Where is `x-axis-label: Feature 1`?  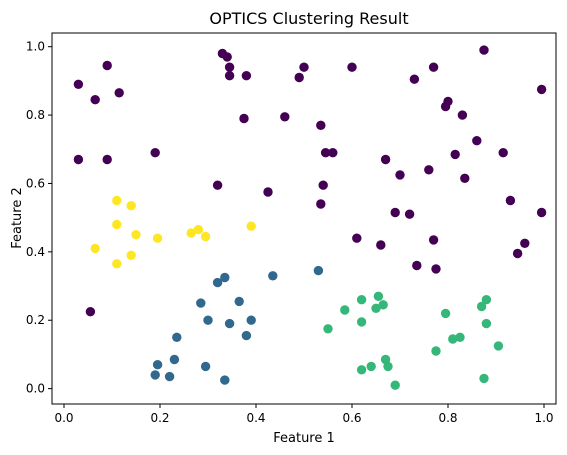
x-axis-label: Feature 1 is located at coordinates (304, 438).